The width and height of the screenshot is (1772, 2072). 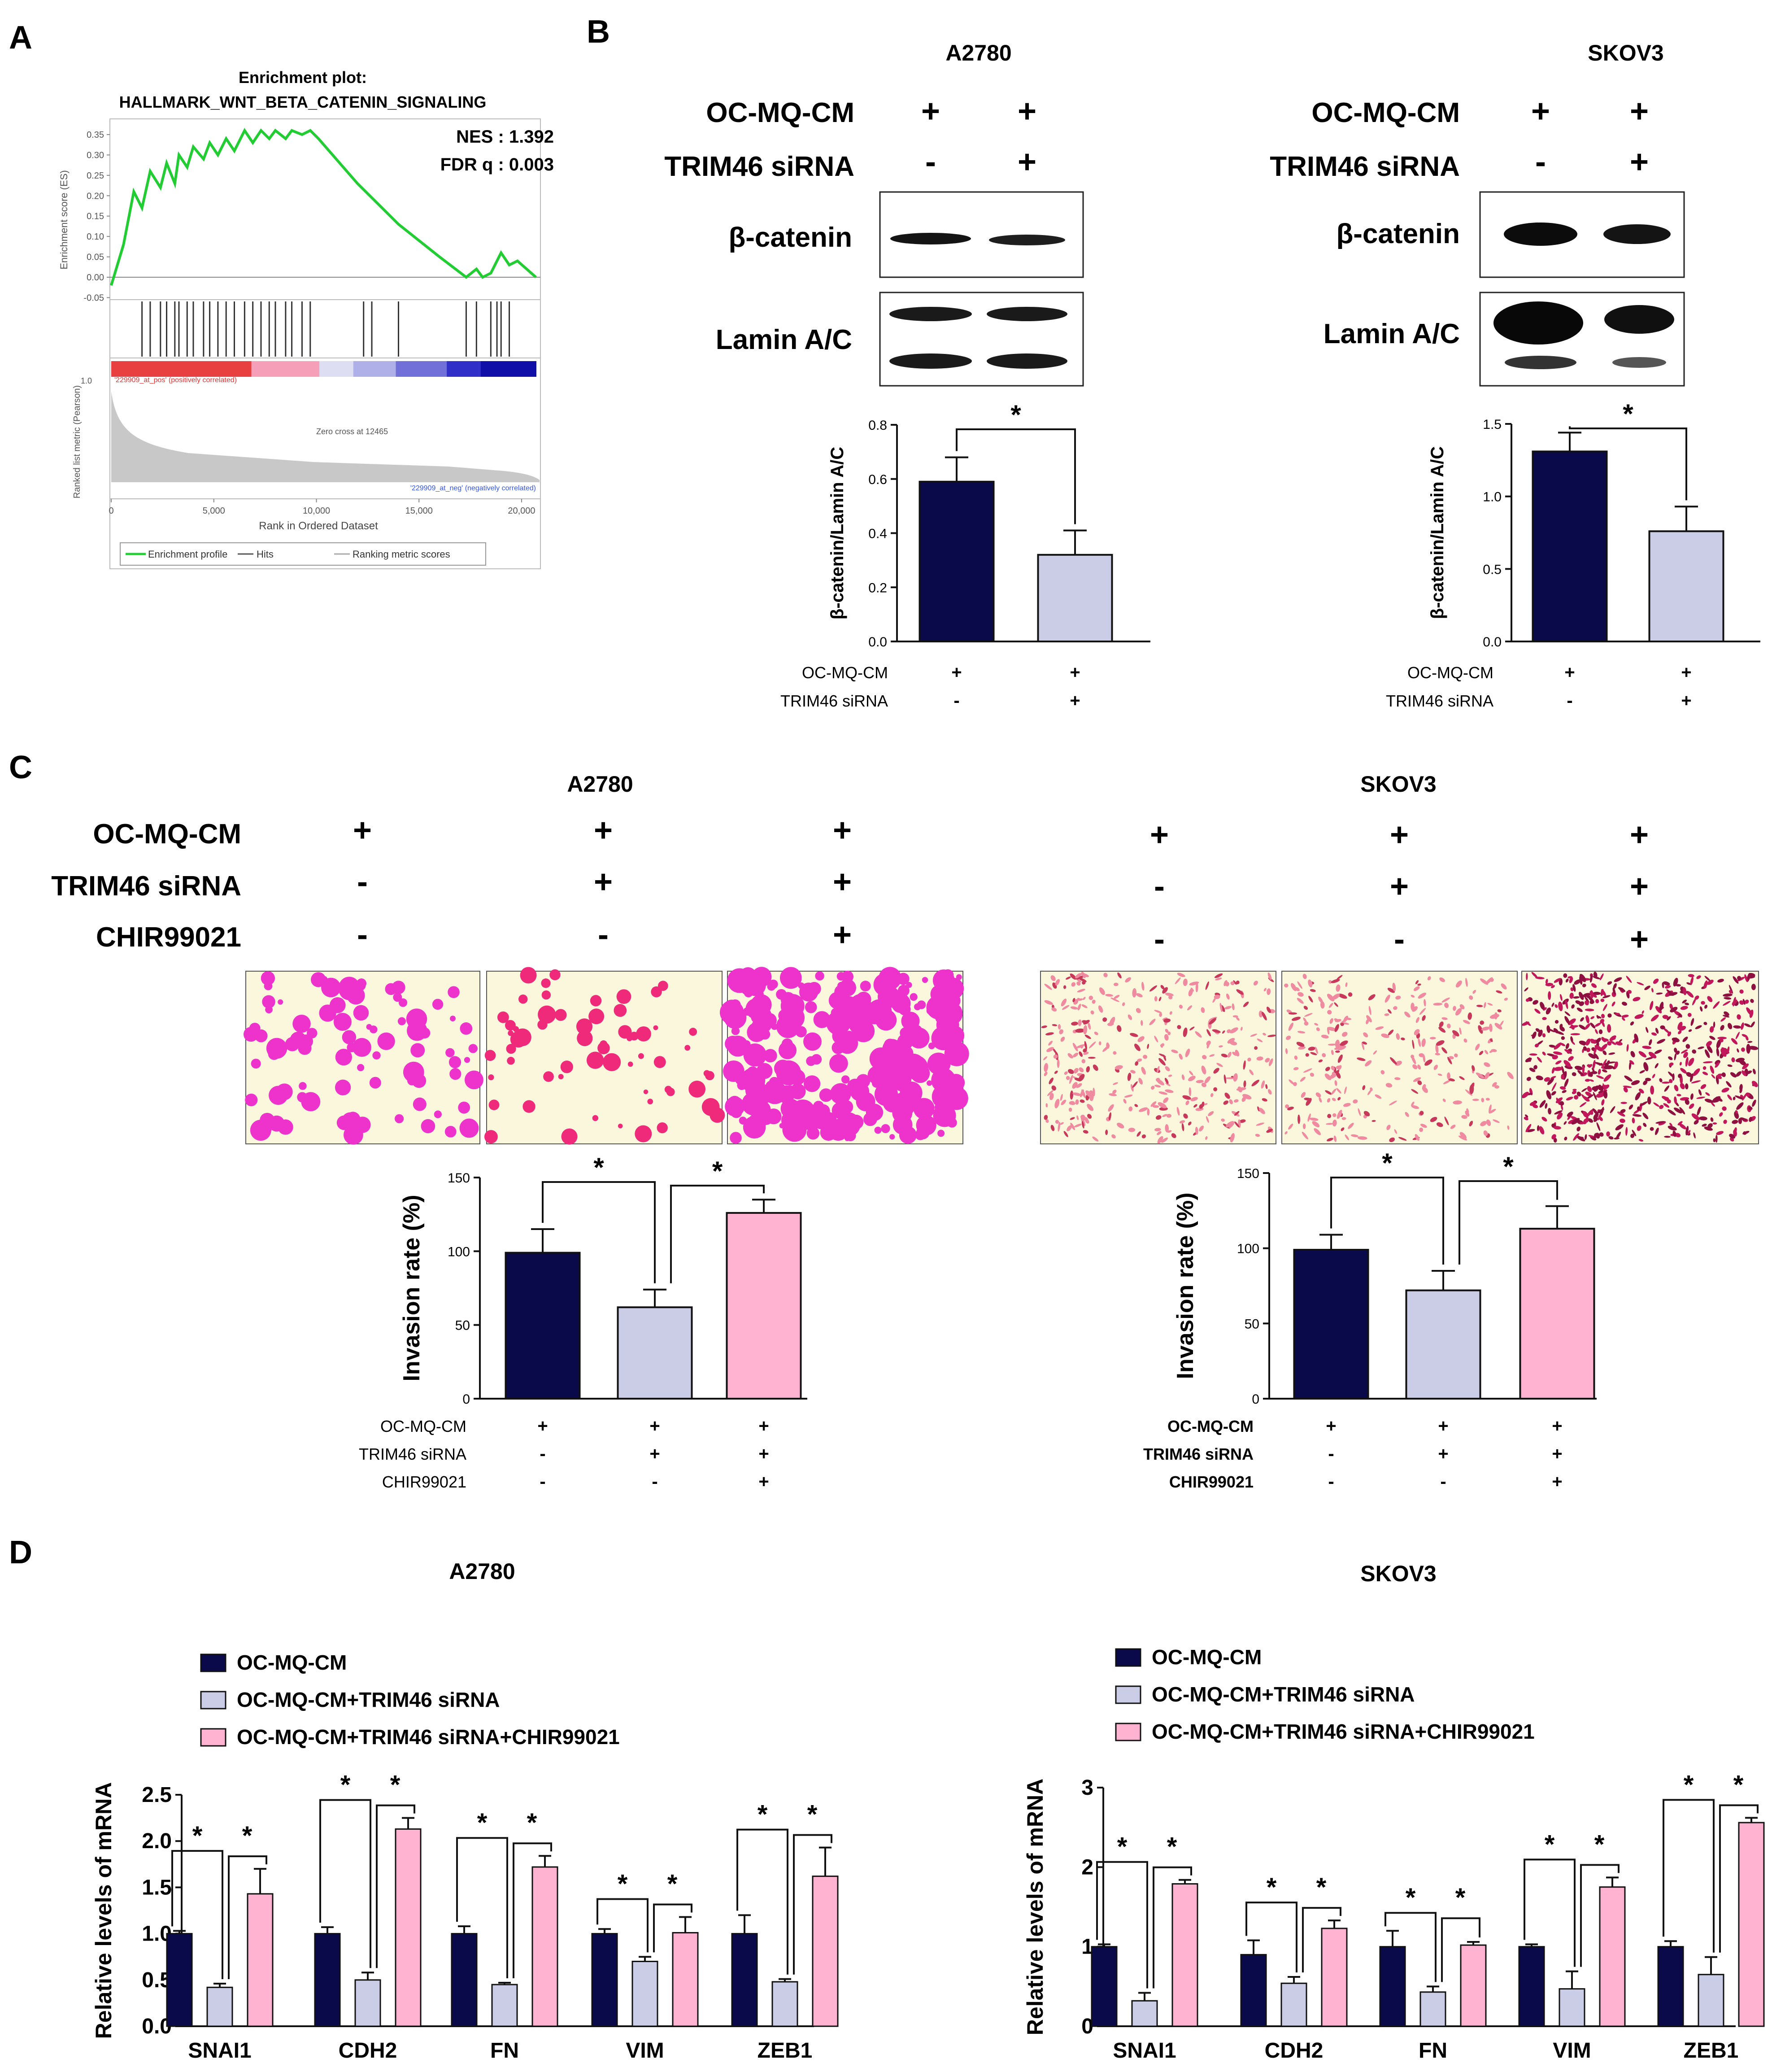 I want to click on condition-symbol: +, so click(x=763, y=1482).